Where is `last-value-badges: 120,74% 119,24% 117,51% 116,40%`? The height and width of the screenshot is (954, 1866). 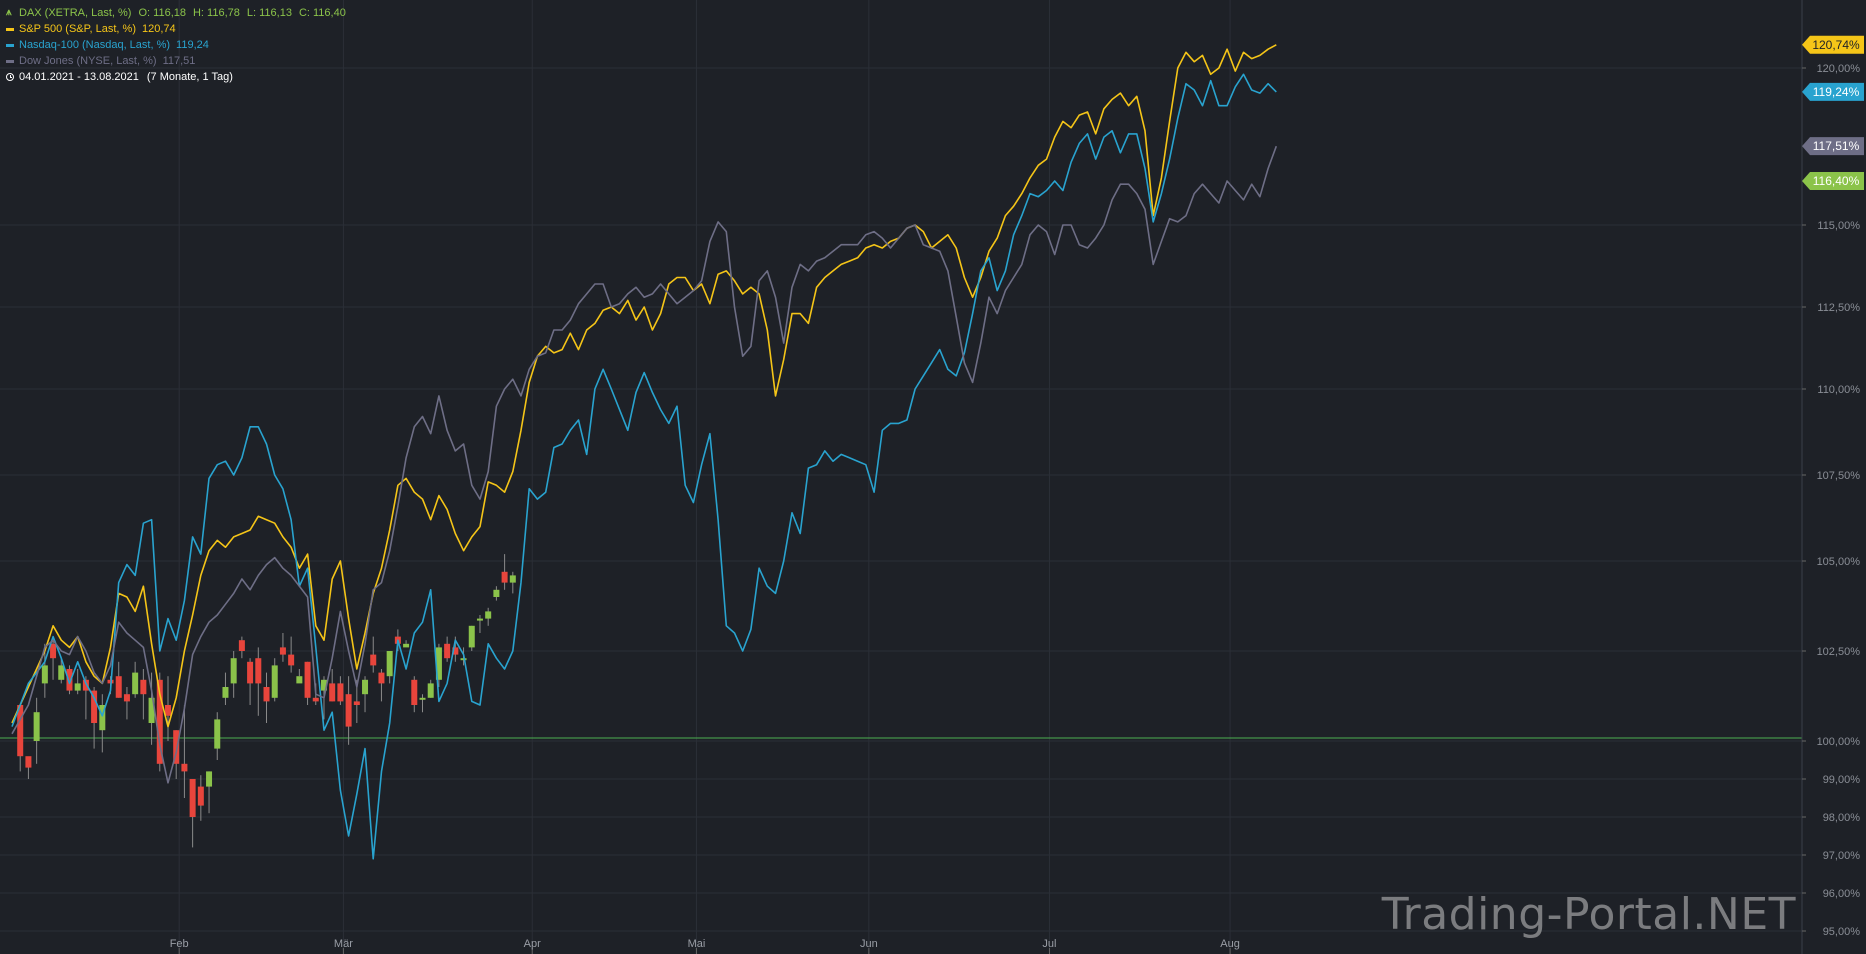
last-value-badges: 120,74% 119,24% 117,51% 116,40% is located at coordinates (1833, 113).